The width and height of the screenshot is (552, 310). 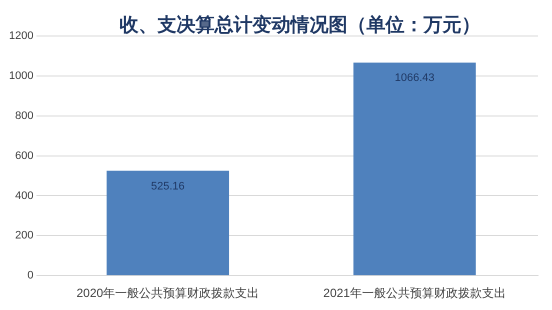 I want to click on data-label: 1066.43, so click(x=414, y=78).